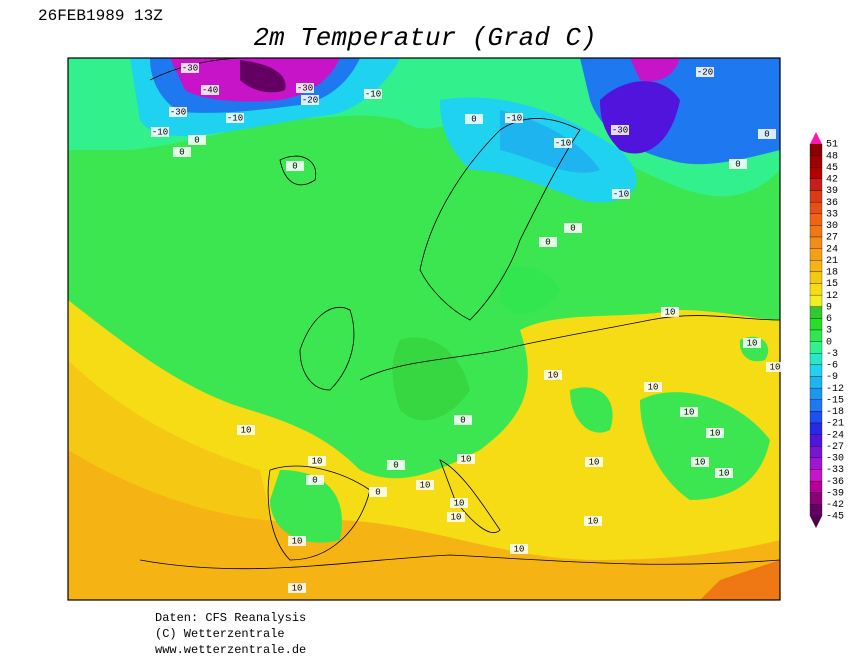  I want to click on colorbar-label: -45, so click(835, 517).